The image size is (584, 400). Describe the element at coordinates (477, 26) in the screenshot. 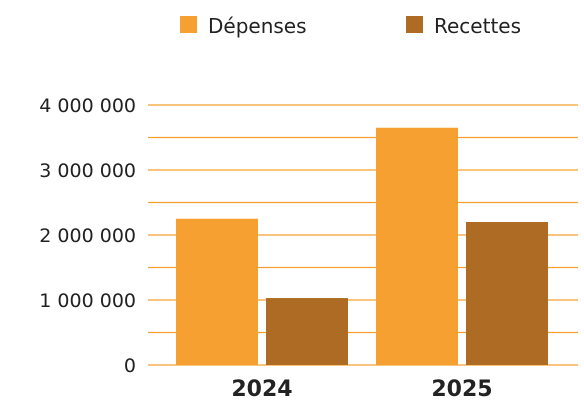

I see `legend-label: Recettes` at that location.